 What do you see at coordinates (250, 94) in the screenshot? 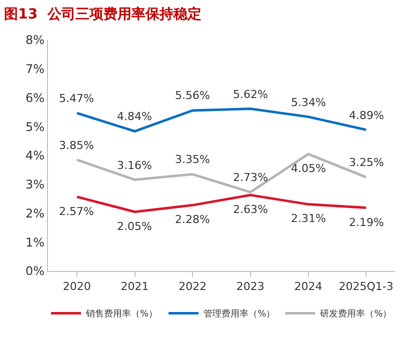
I see `data-label: 5.62%` at bounding box center [250, 94].